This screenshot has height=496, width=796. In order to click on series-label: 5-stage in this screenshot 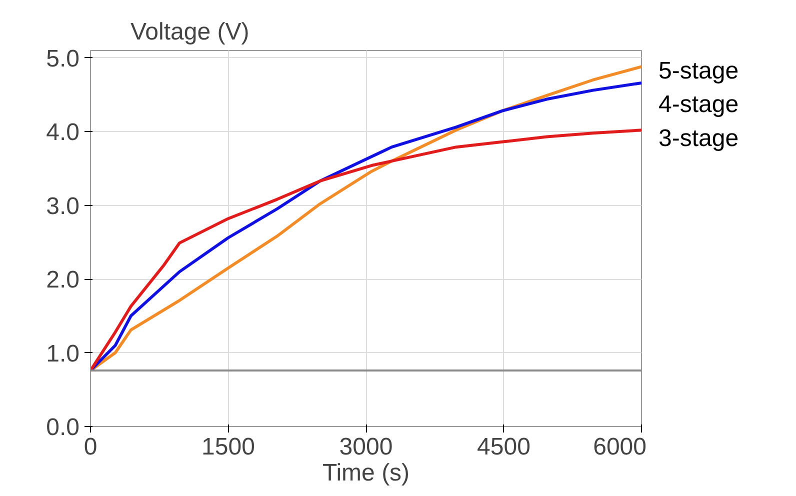, I will do `click(698, 70)`.